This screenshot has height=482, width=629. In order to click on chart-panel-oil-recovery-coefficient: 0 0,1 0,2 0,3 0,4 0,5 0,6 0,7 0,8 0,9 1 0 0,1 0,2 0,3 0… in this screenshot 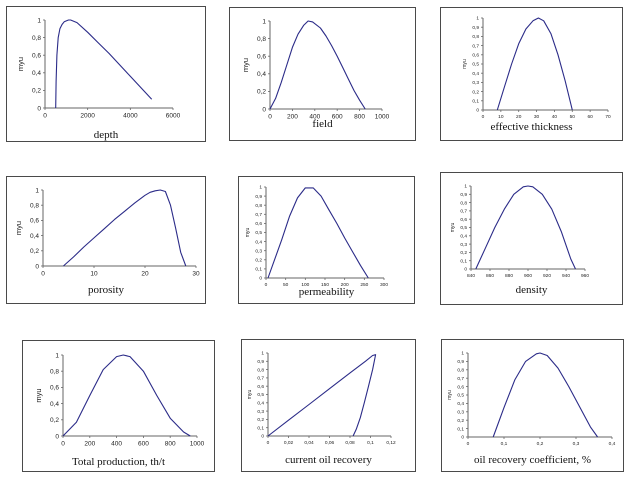, I will do `click(532, 405)`.